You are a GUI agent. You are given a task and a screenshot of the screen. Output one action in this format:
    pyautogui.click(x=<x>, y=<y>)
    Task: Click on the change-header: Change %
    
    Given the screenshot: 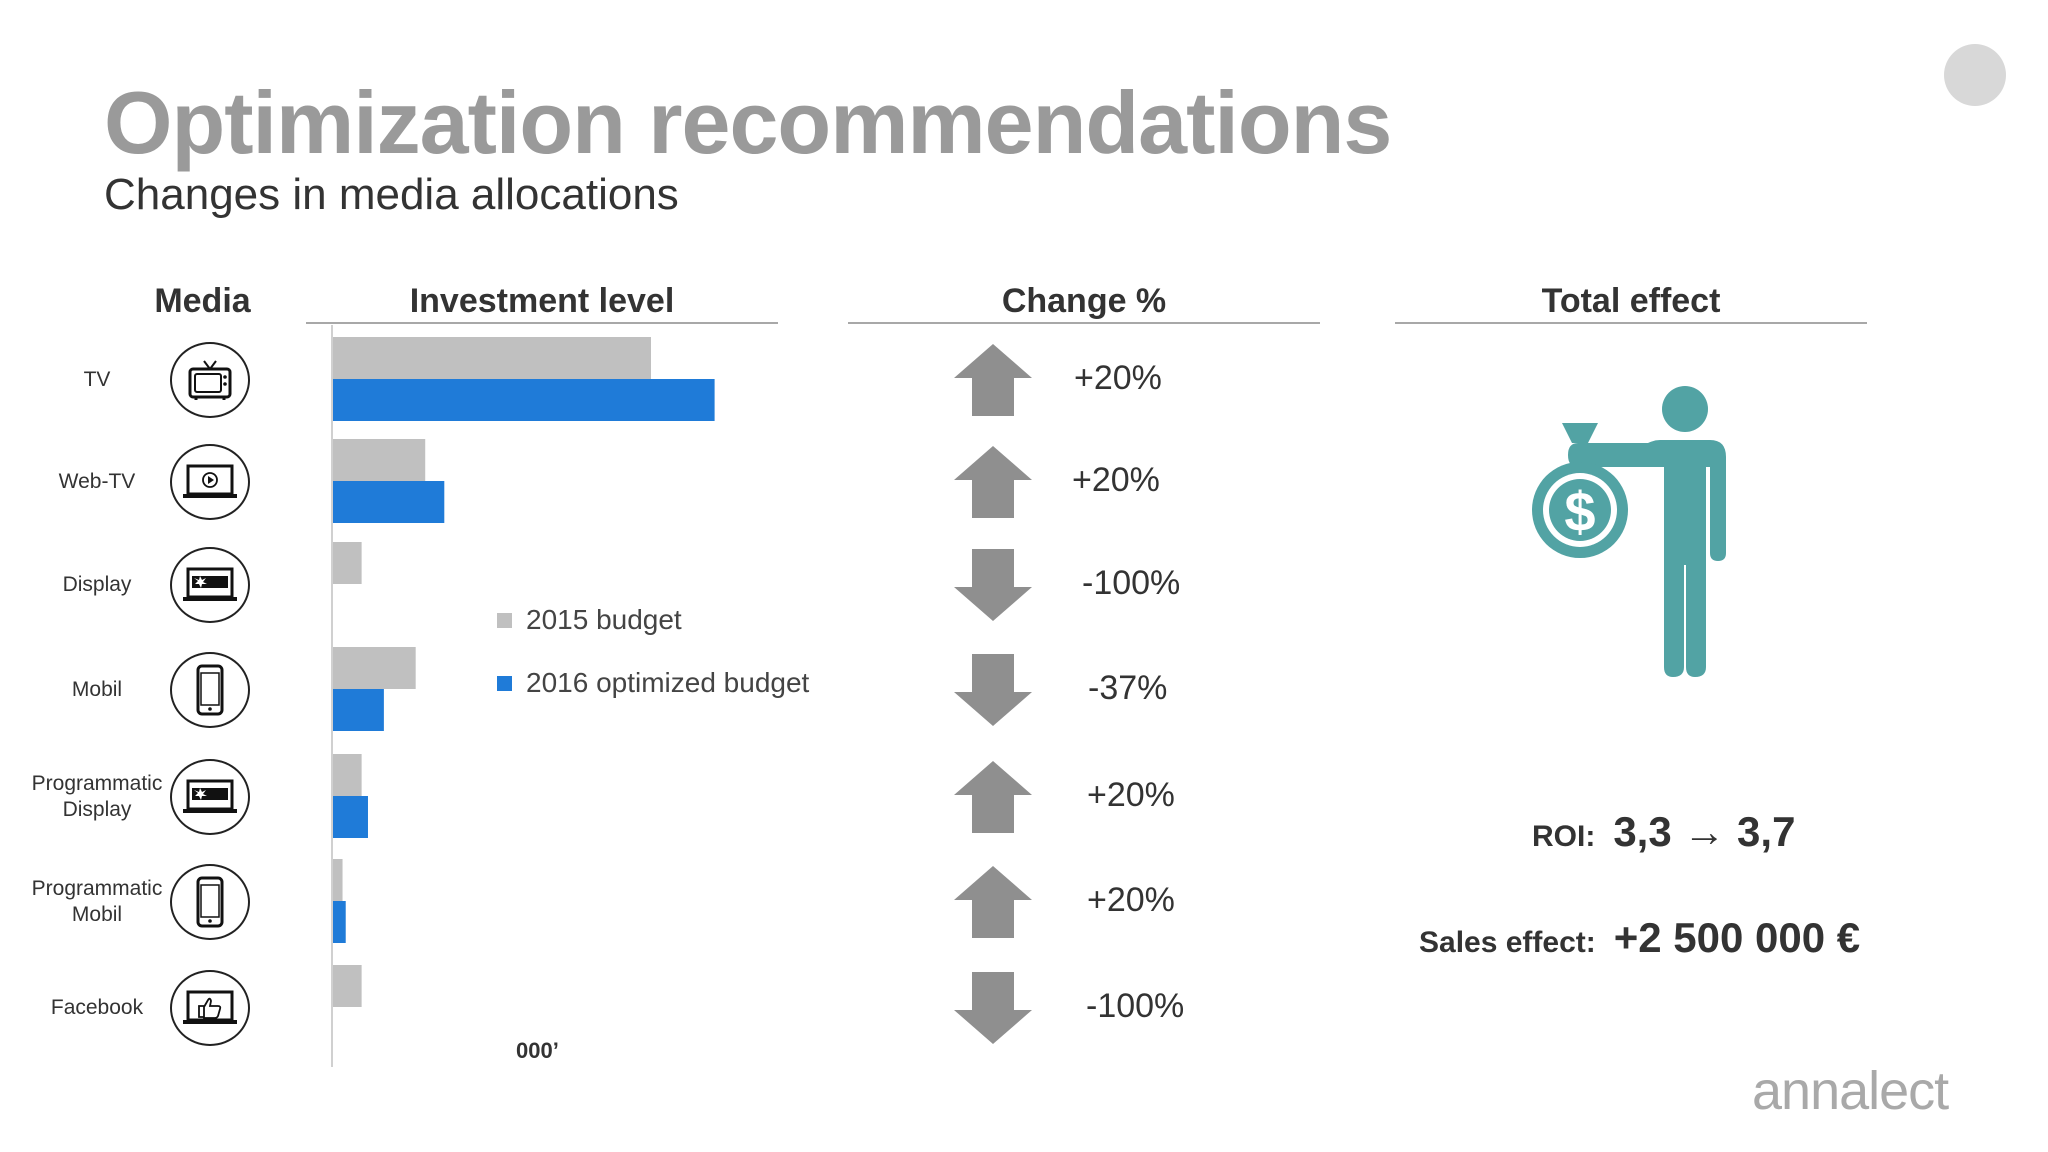 What is the action you would take?
    pyautogui.click(x=1084, y=301)
    